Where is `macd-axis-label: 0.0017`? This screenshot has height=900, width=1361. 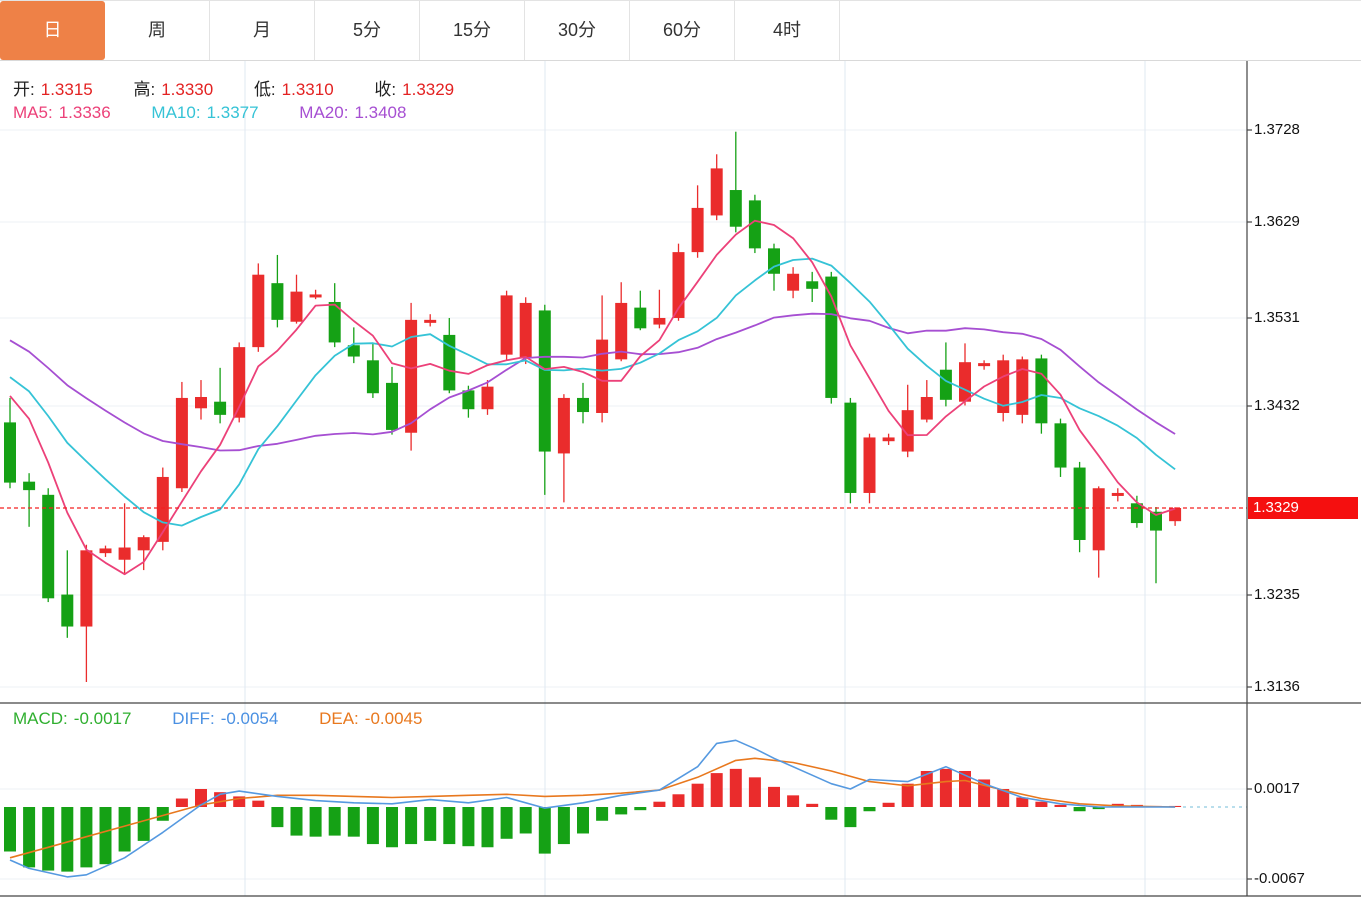 macd-axis-label: 0.0017 is located at coordinates (1277, 788).